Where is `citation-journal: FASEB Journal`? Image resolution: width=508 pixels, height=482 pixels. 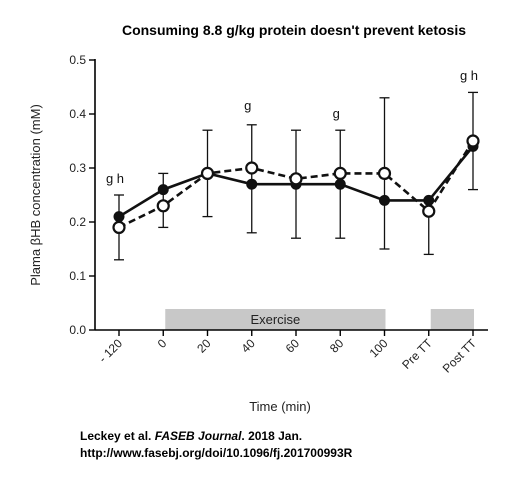
citation-journal: FASEB Journal is located at coordinates (198, 436).